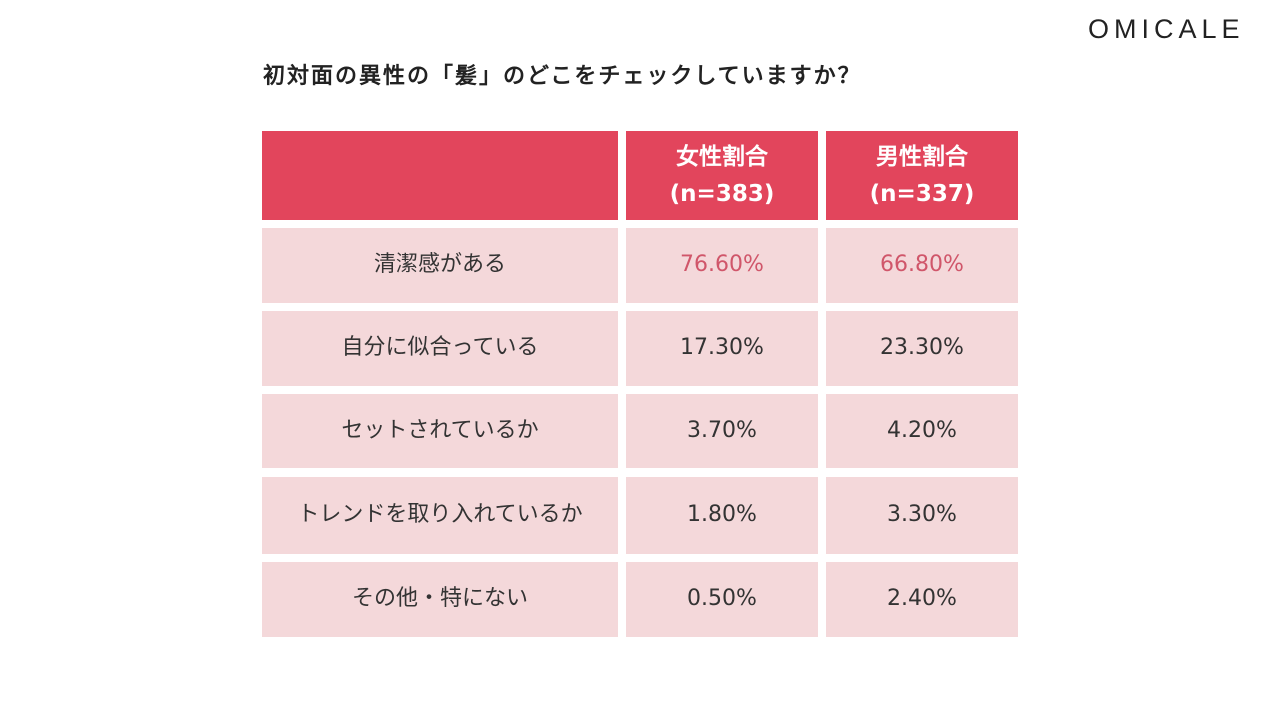 This screenshot has width=1280, height=720. What do you see at coordinates (922, 599) in the screenshot?
I see `value-cell: 2.40%` at bounding box center [922, 599].